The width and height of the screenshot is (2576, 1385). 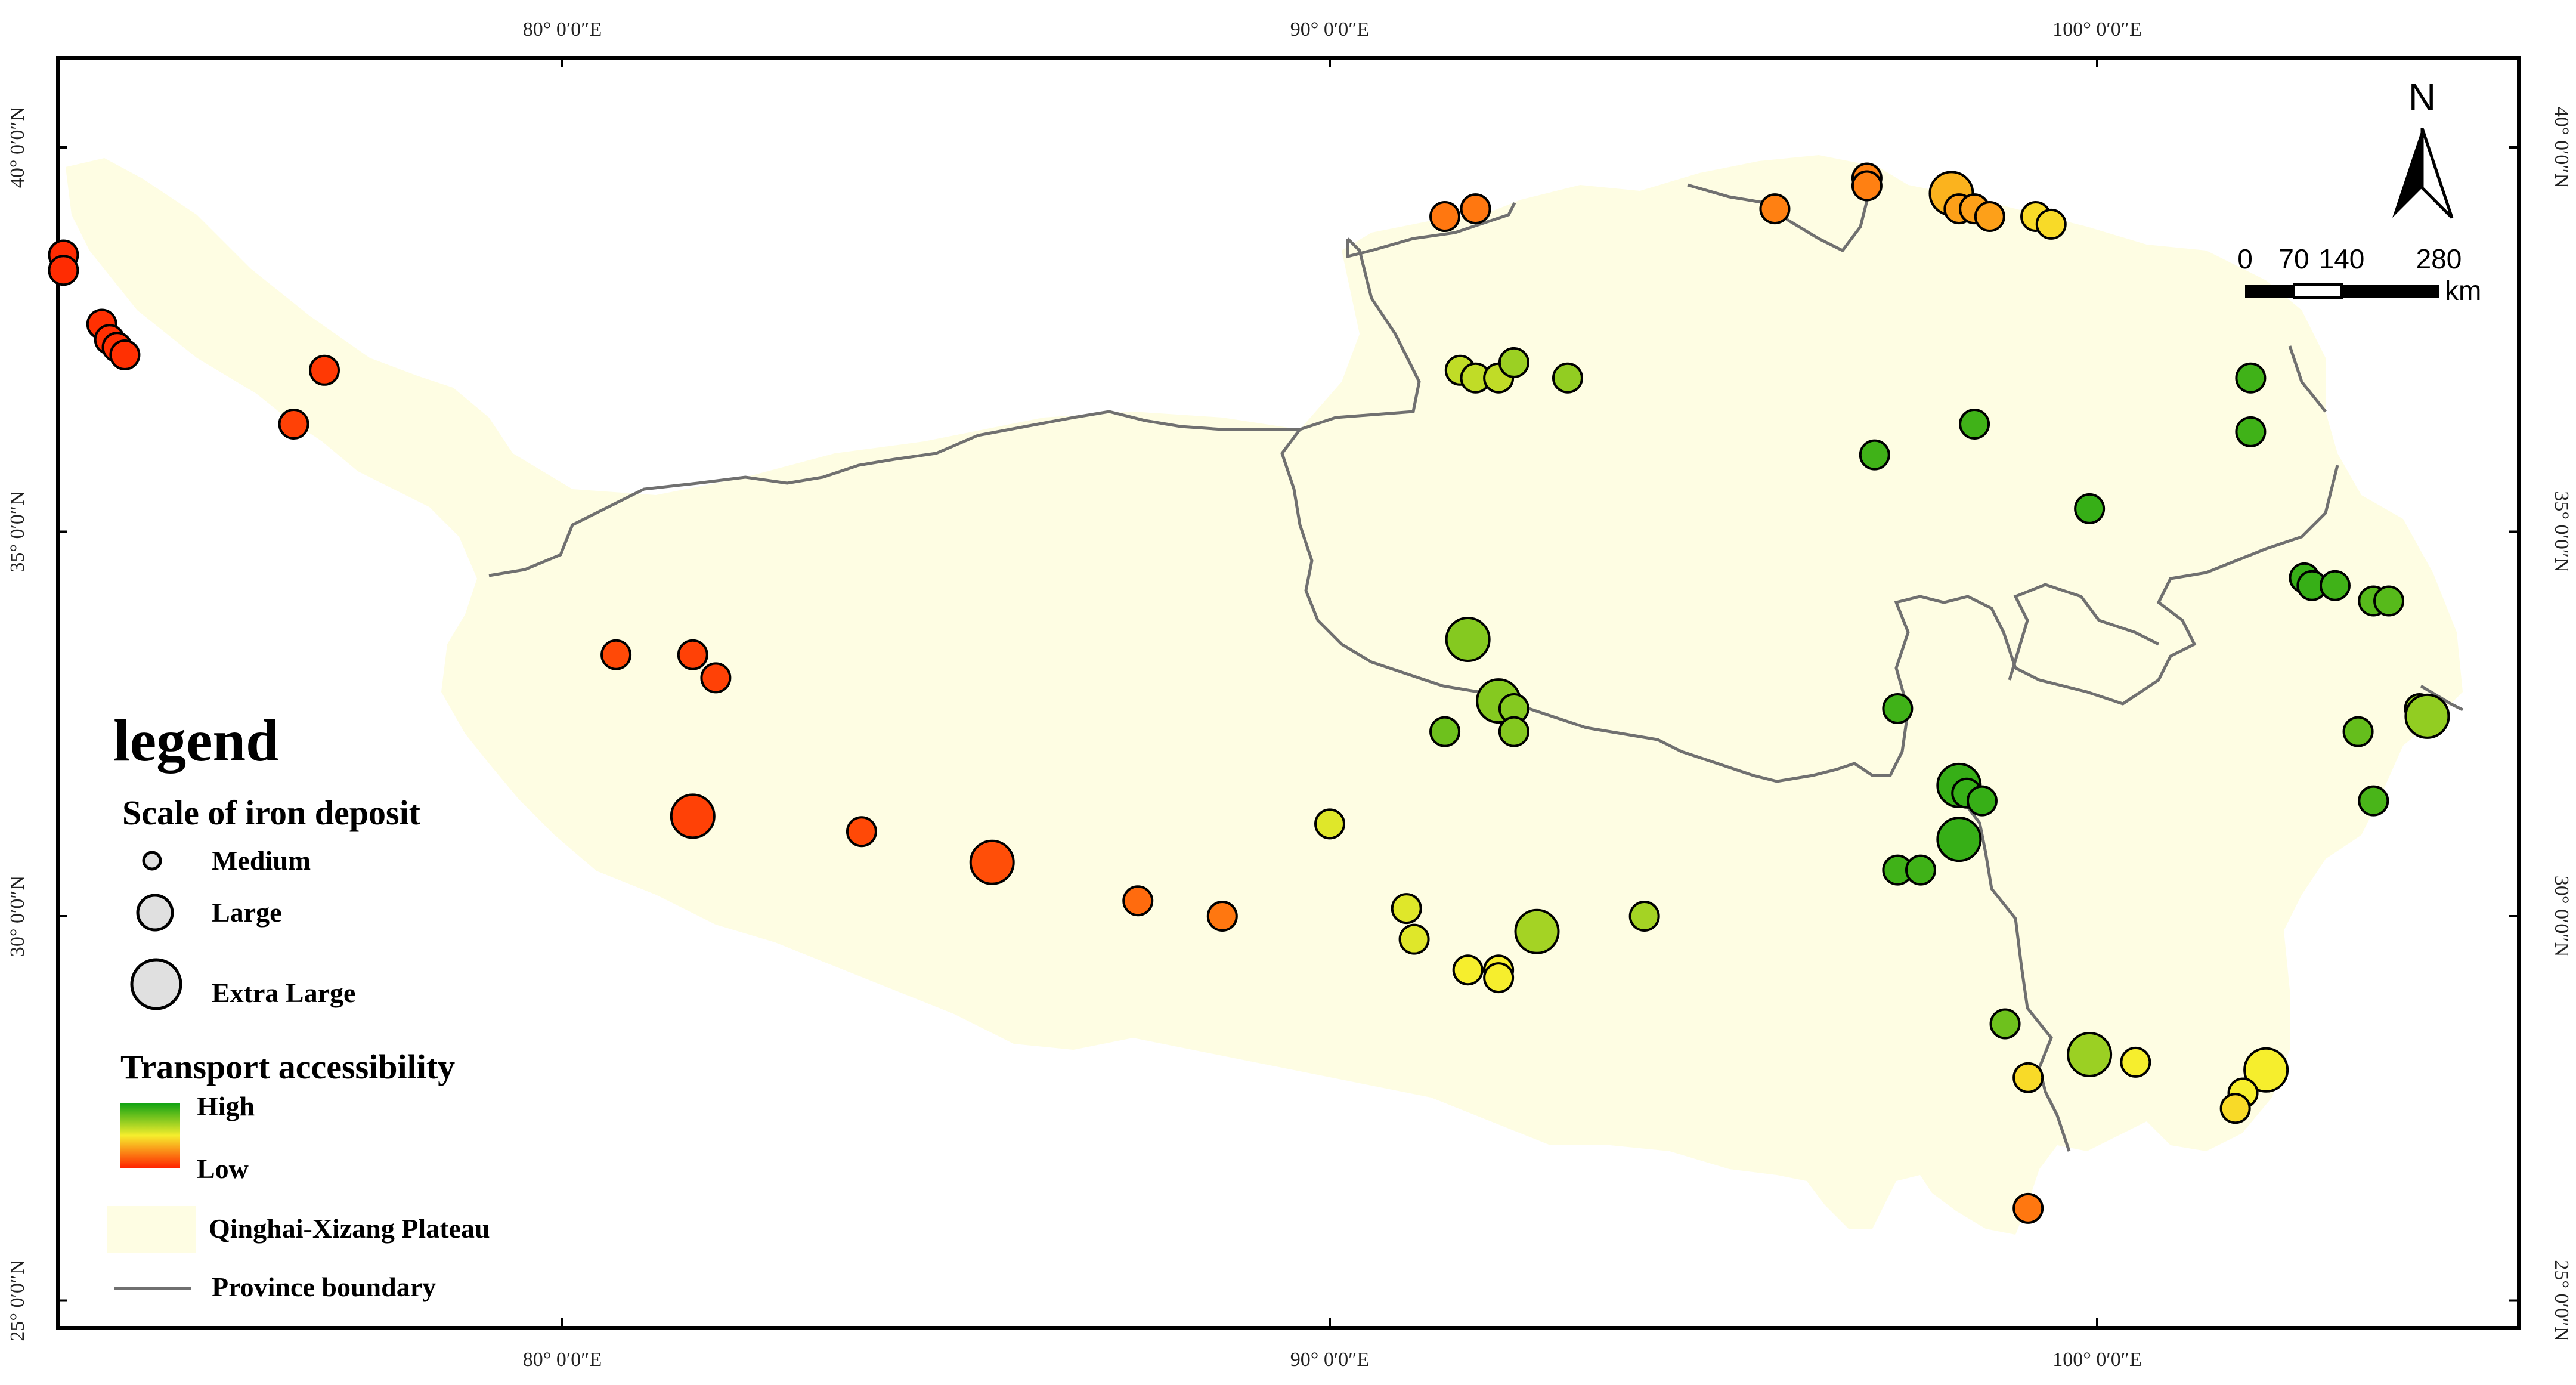 I want to click on legend-medium-label: Medium, so click(x=261, y=860).